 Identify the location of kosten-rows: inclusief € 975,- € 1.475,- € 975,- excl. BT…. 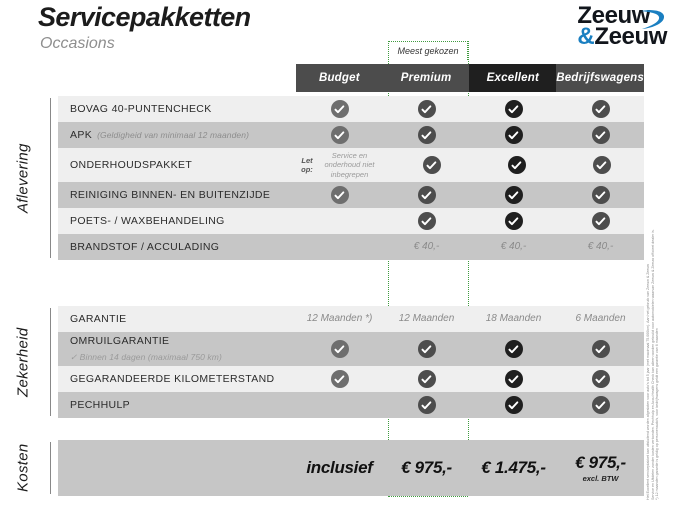
(351, 468).